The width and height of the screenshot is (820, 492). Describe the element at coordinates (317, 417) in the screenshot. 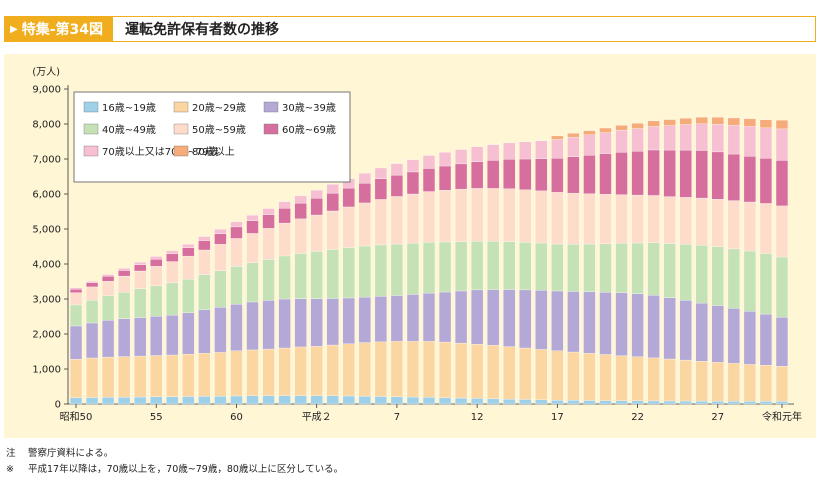

I see `x-tick-label: 平成２` at that location.